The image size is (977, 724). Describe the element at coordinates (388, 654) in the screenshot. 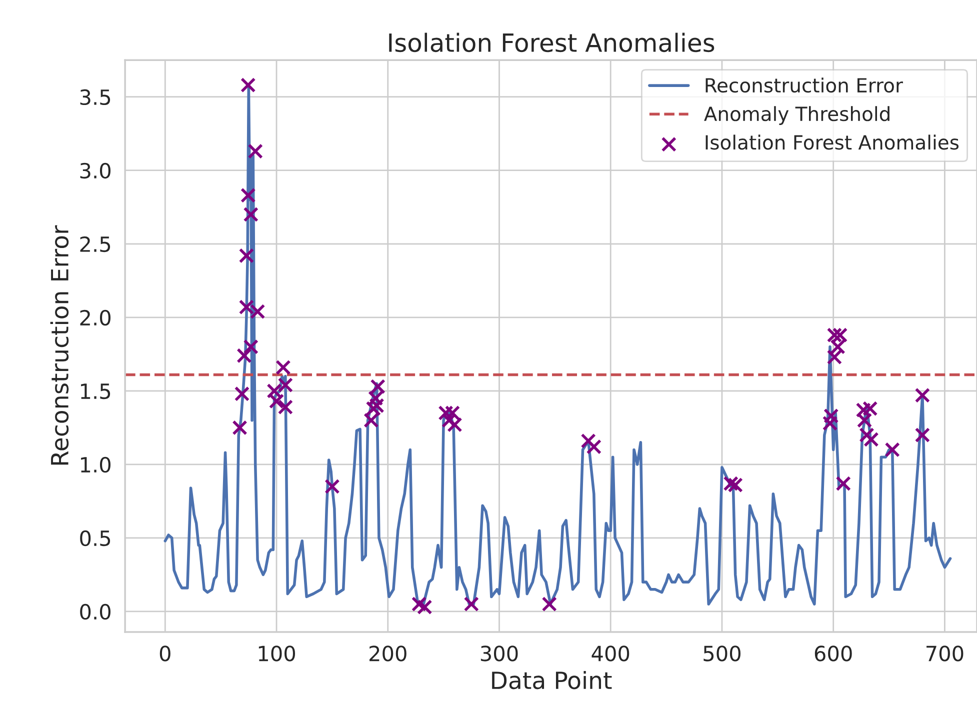

I see `x-tick-label: 200` at that location.